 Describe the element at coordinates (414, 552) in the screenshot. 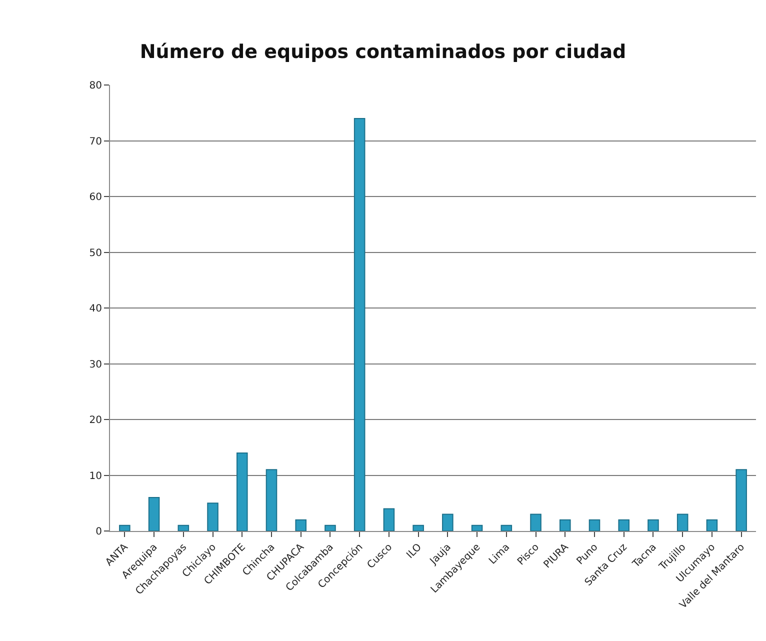

I see `x-tick-label: ILO` at that location.